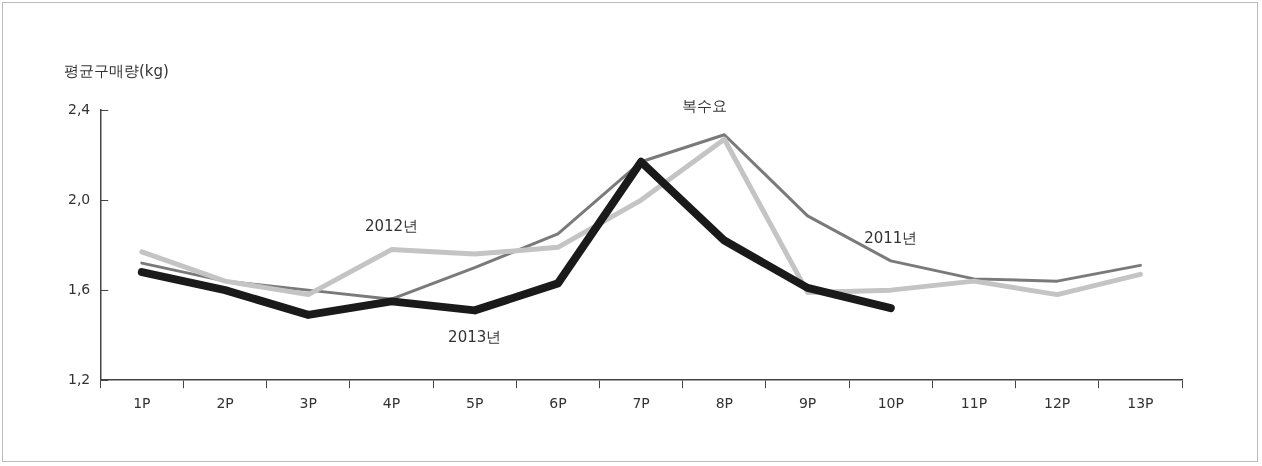 The height and width of the screenshot is (466, 1262). Describe the element at coordinates (79, 198) in the screenshot. I see `y-tick-label: 2,0` at that location.